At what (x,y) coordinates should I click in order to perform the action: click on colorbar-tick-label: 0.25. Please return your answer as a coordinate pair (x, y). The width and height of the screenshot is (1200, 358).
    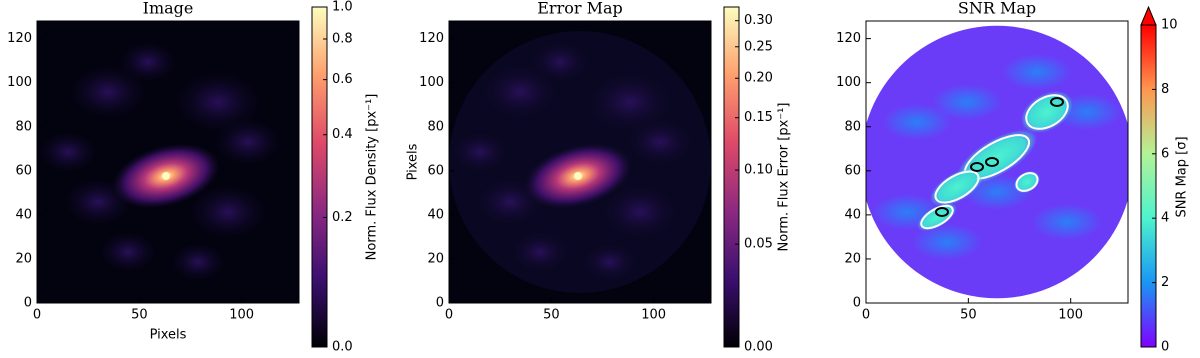
    Looking at the image, I should click on (758, 46).